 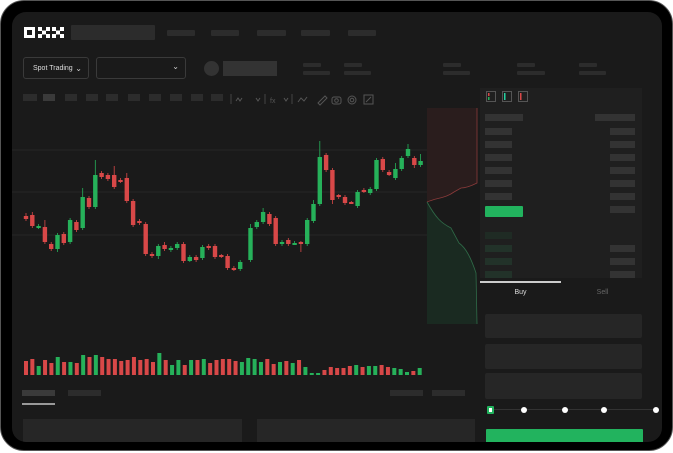 What do you see at coordinates (132, 430) in the screenshot?
I see `orders-panel` at bounding box center [132, 430].